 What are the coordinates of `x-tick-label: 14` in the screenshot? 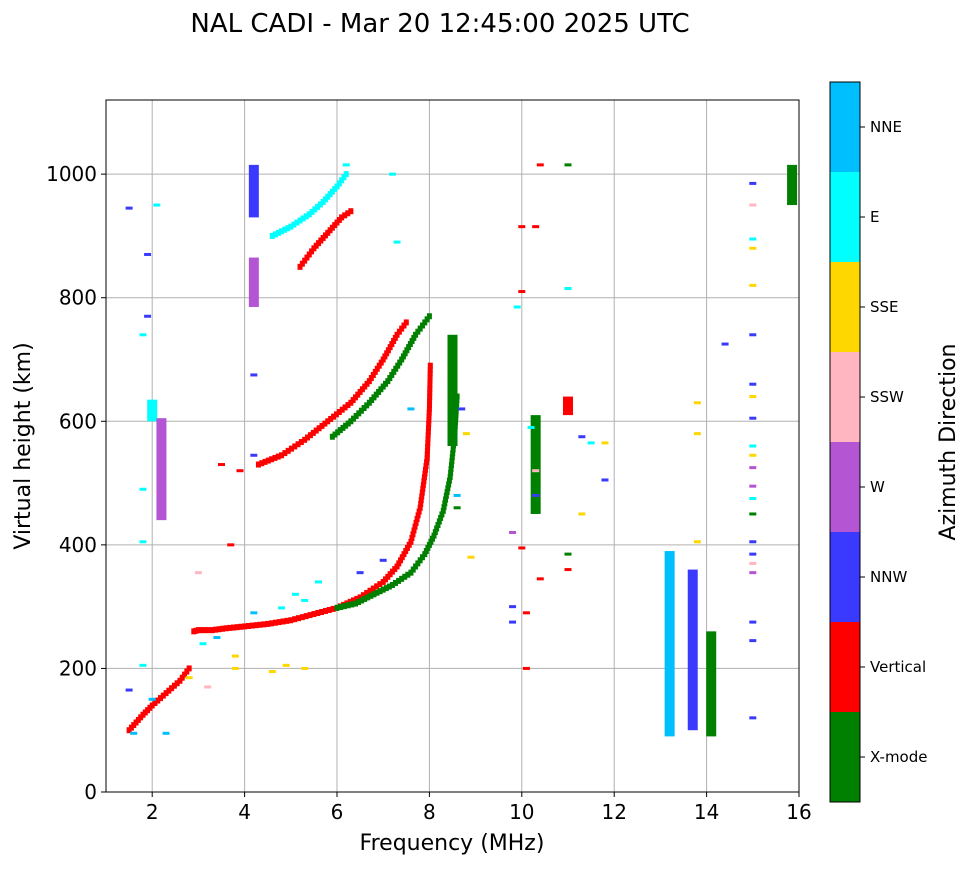 It's located at (706, 812).